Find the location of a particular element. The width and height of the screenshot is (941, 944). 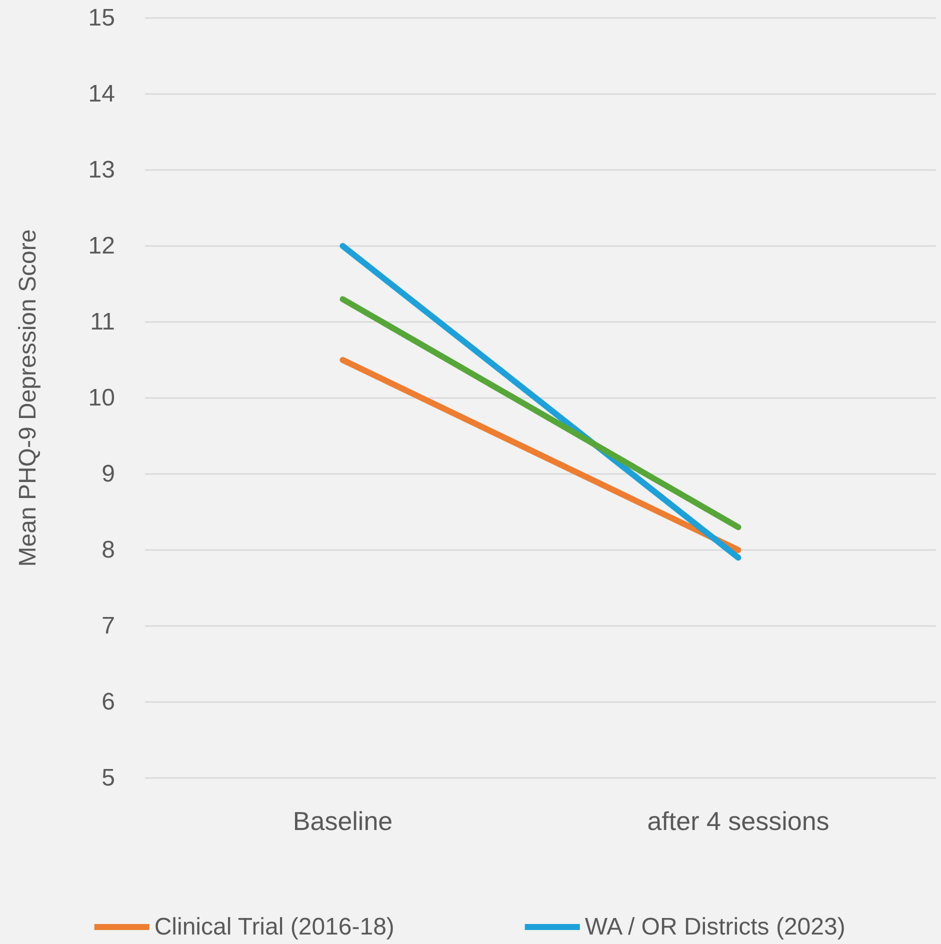

legend-label: Clinical Trial (2016-18) is located at coordinates (274, 927).